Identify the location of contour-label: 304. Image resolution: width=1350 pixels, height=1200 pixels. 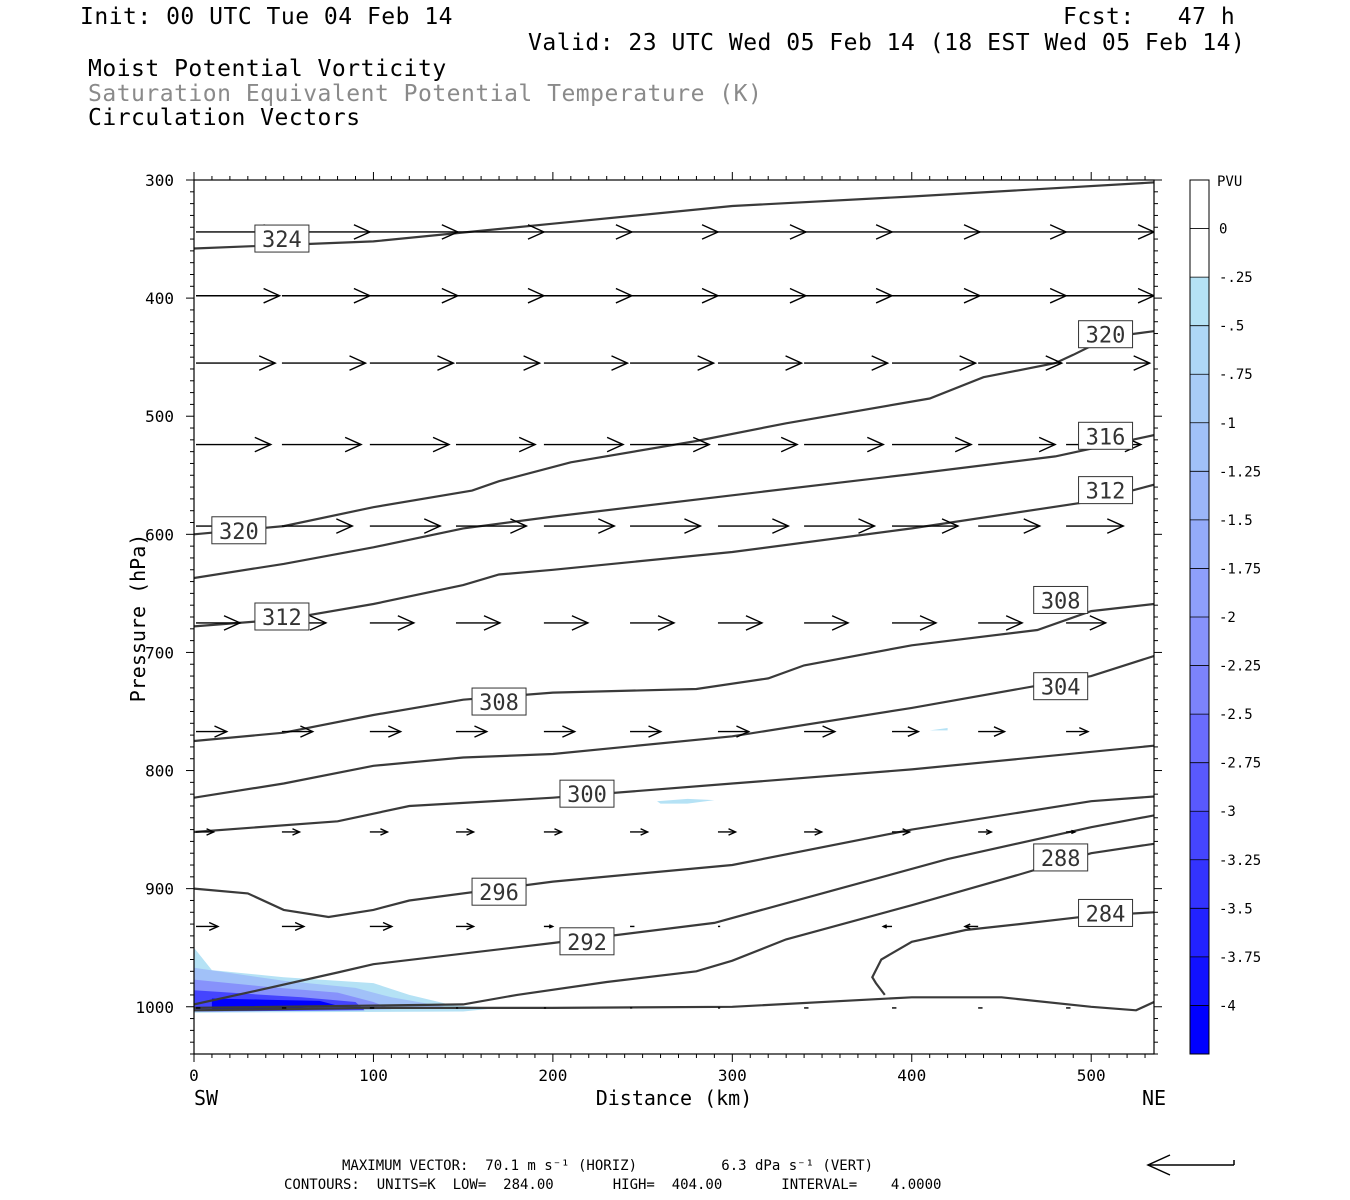
(1061, 688).